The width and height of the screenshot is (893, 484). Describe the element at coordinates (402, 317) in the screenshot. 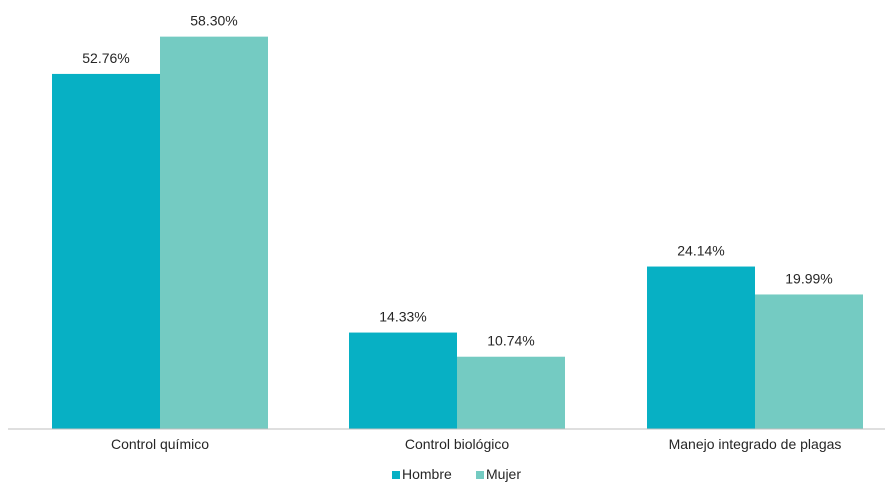

I see `value-label-hombre-control-biologico: 14.33%` at that location.